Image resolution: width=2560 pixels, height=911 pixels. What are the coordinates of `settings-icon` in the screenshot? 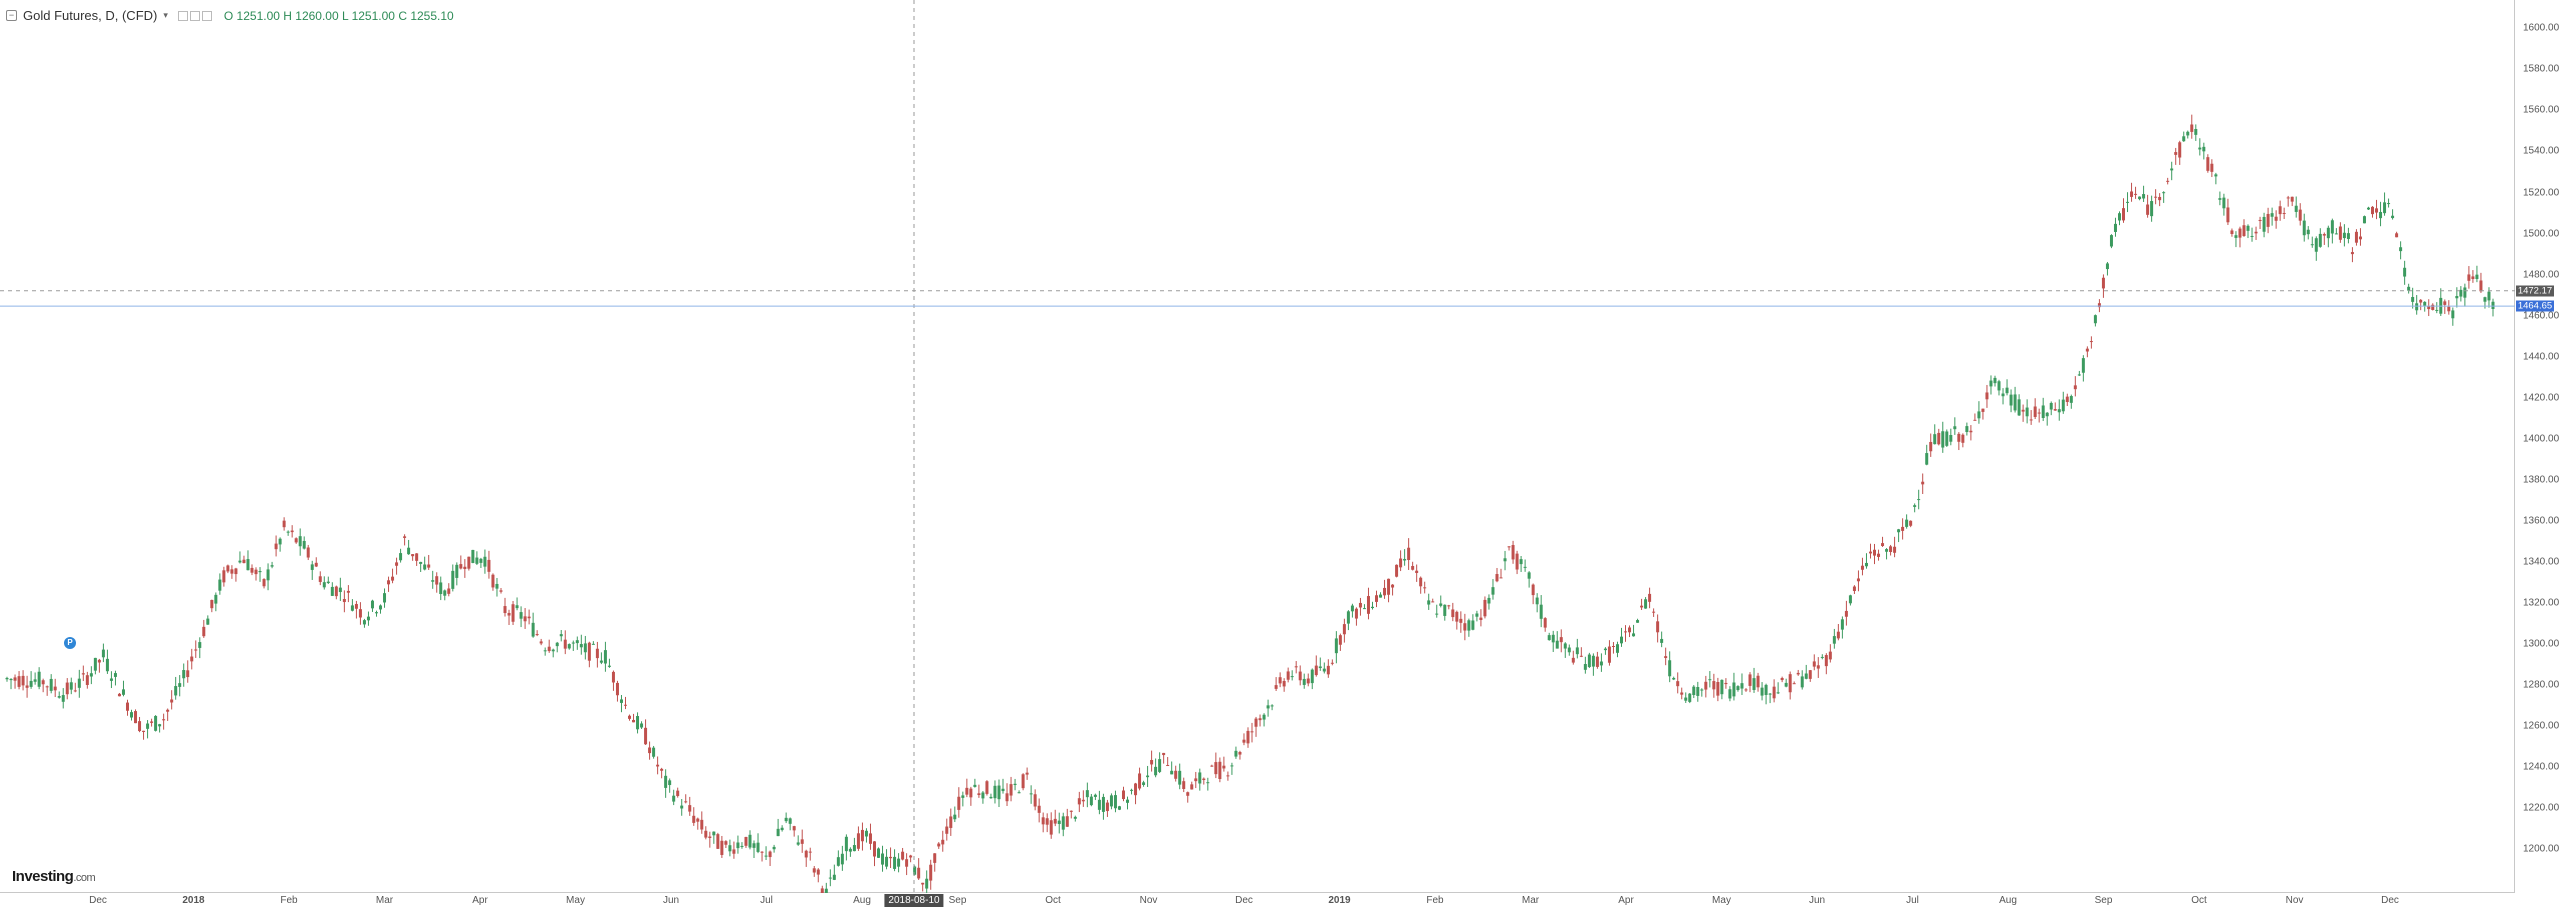 It's located at (194, 15).